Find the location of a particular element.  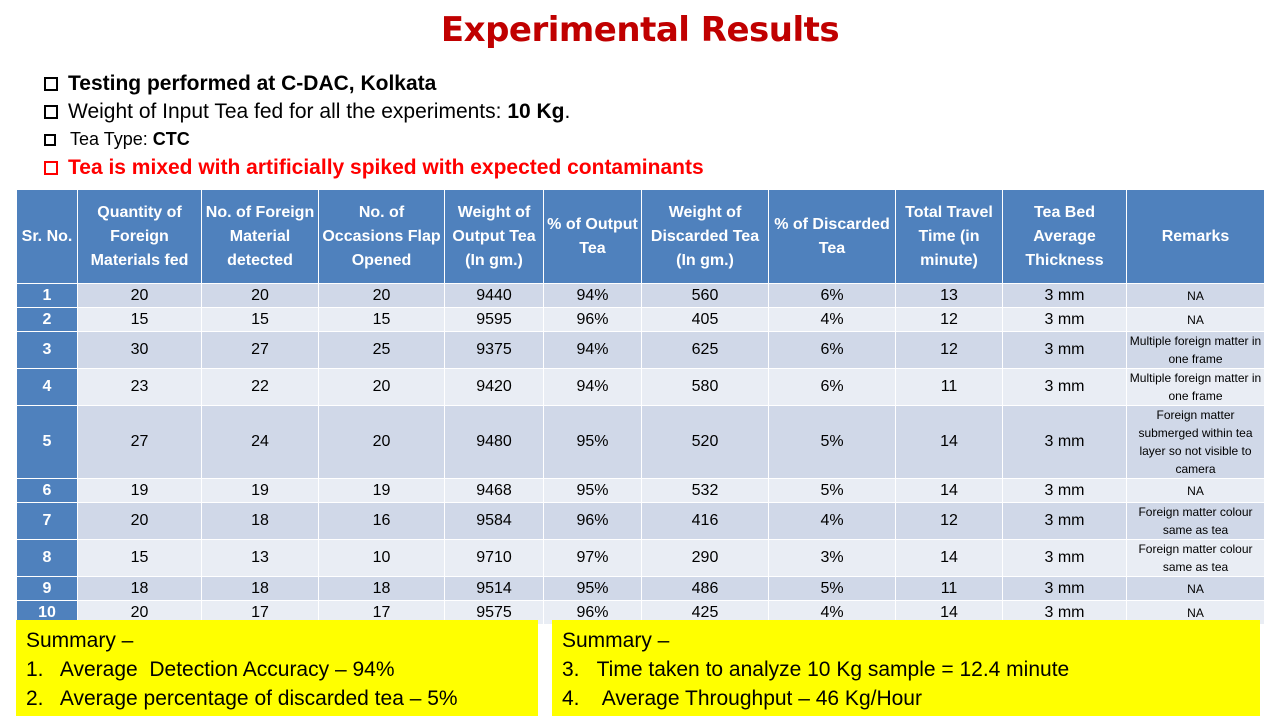

table-cell: 95% is located at coordinates (592, 442).